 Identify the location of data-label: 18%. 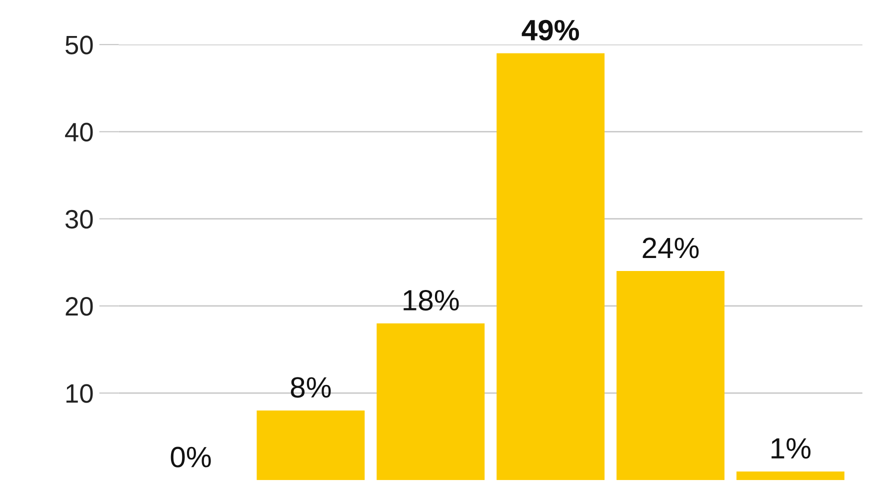
(431, 300).